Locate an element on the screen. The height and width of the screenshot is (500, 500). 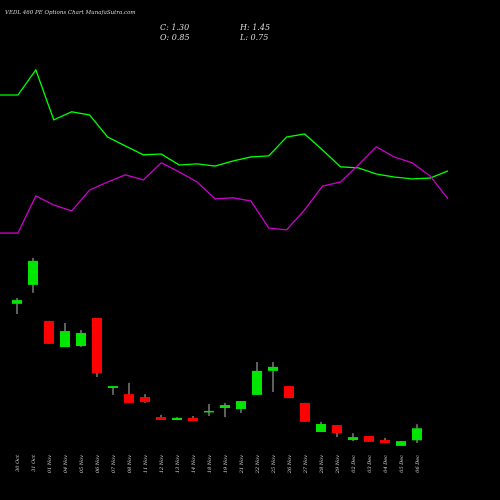
x-tick-label: 01 Nov is located at coordinates (50, 464).